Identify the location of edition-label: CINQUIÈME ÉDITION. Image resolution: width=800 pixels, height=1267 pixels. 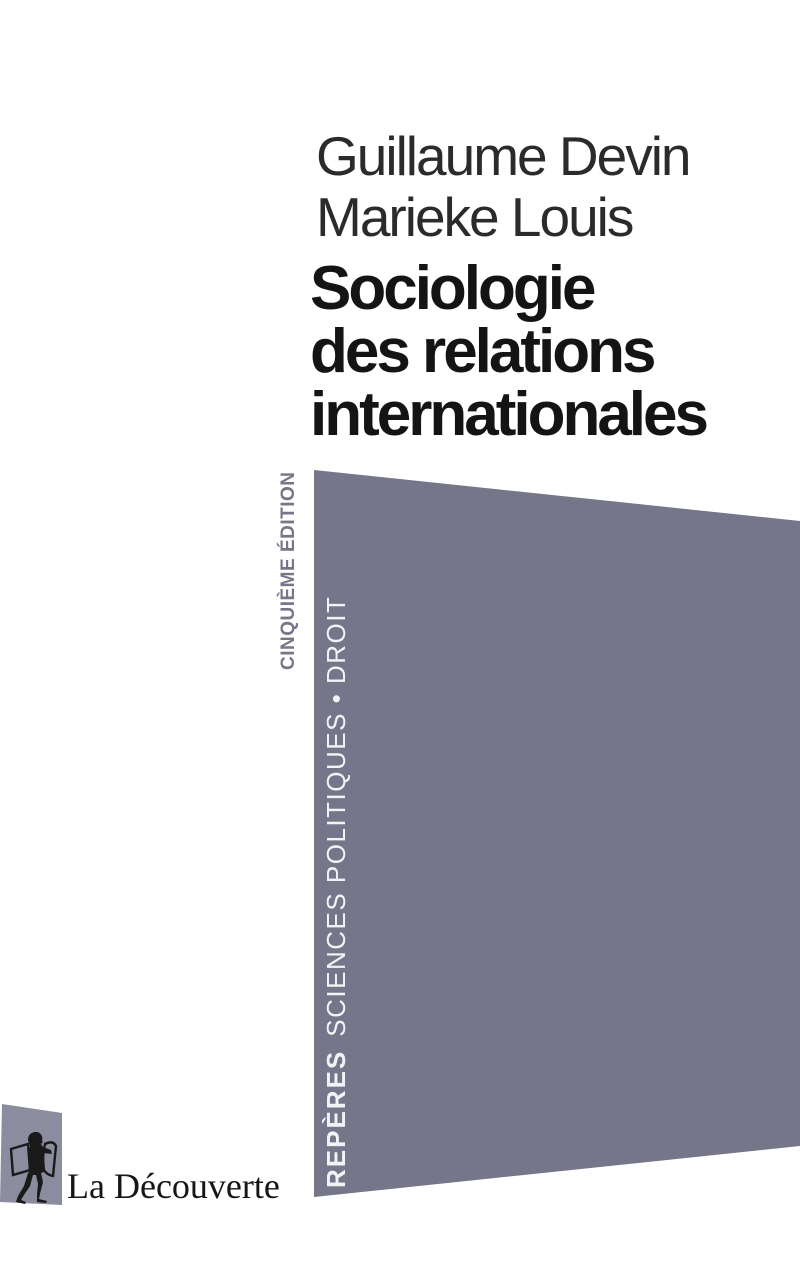
(288, 570).